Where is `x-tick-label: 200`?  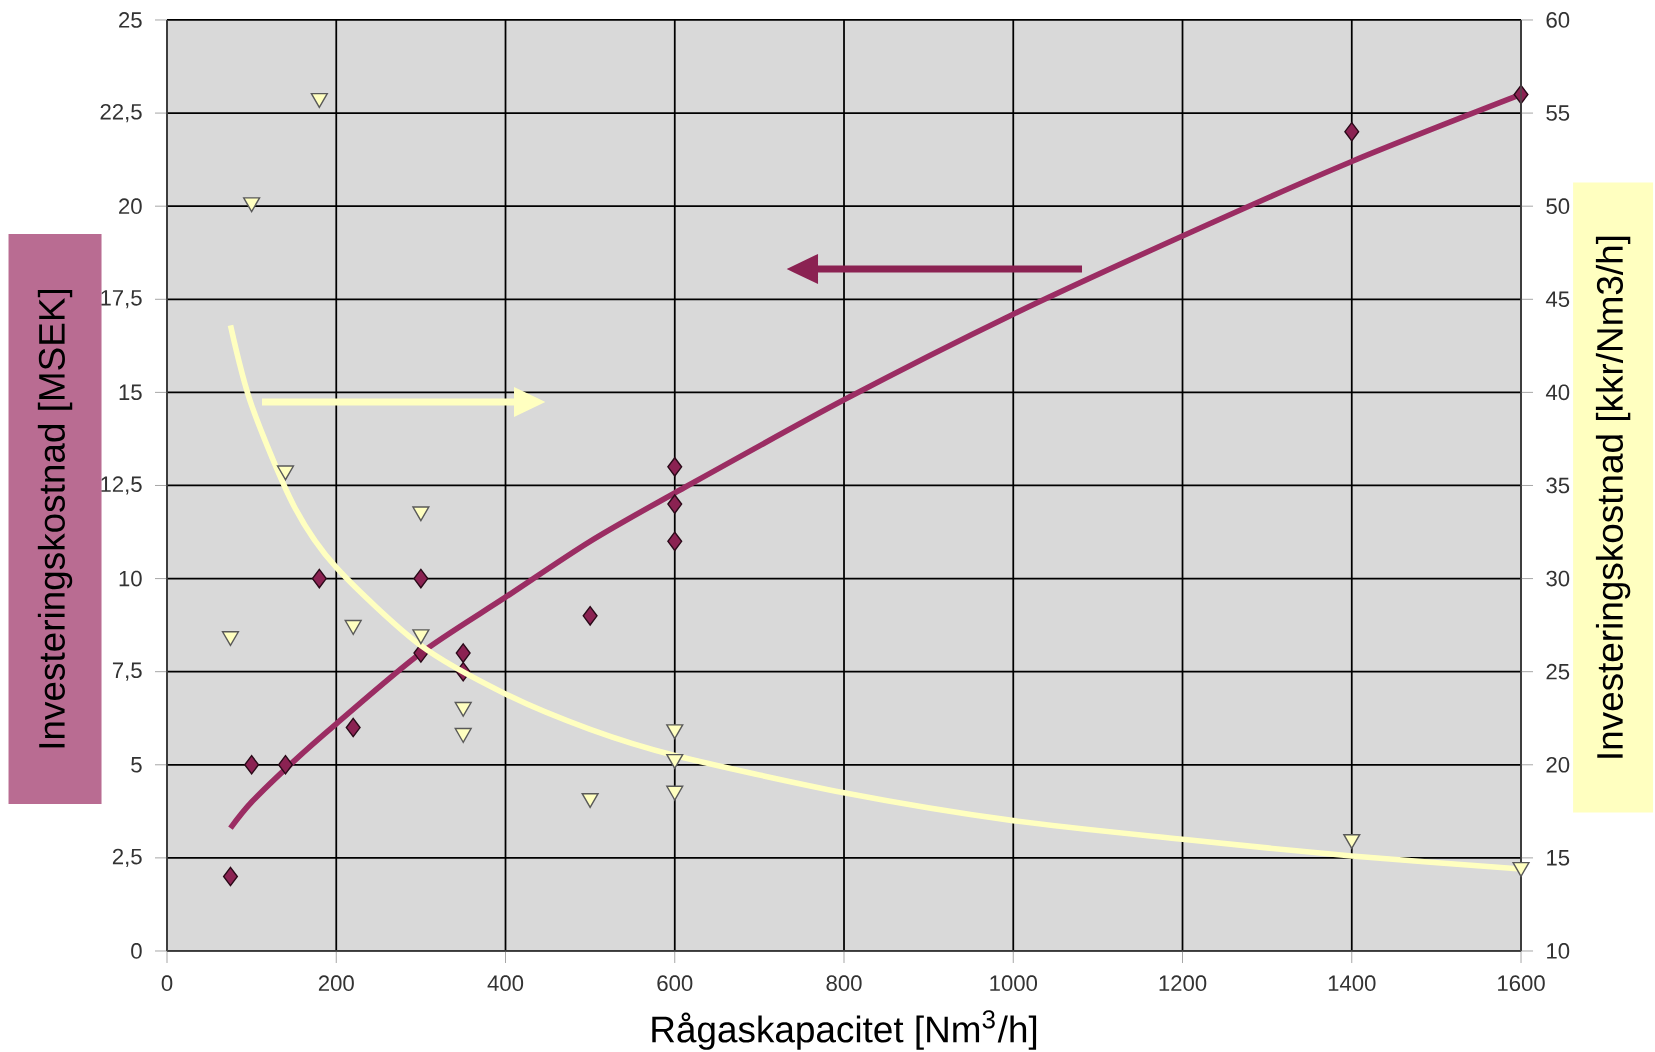
x-tick-label: 200 is located at coordinates (336, 983).